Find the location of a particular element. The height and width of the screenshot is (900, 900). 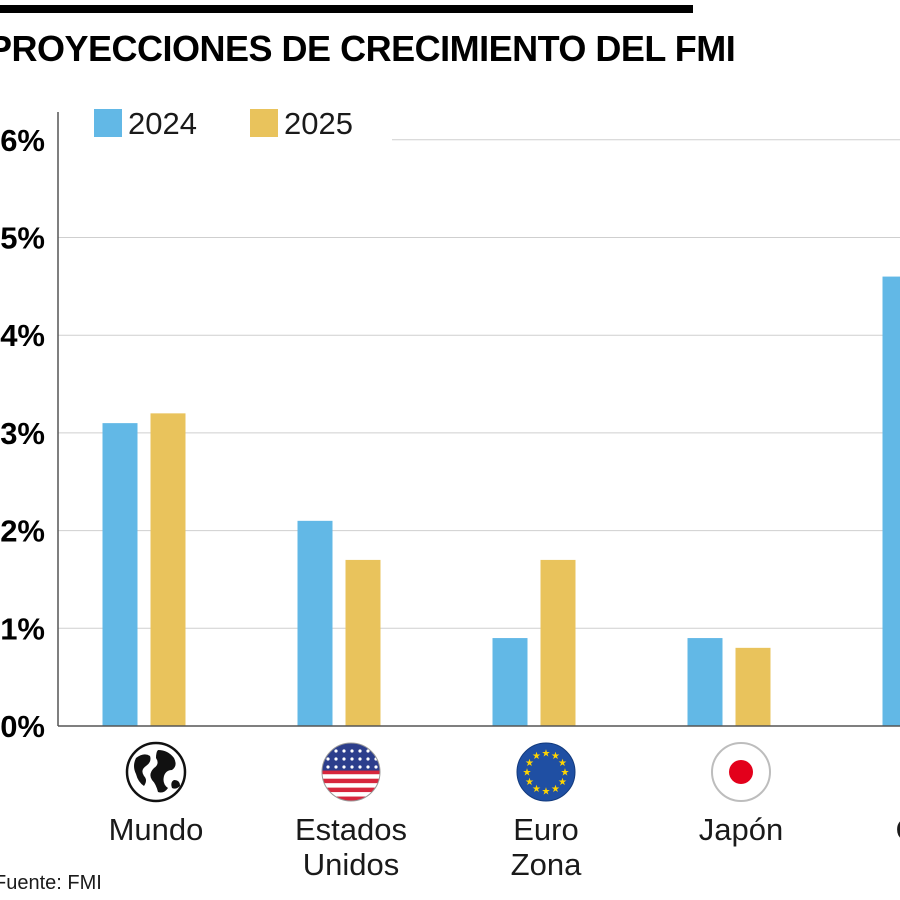

legend-label: 2024 is located at coordinates (162, 123).